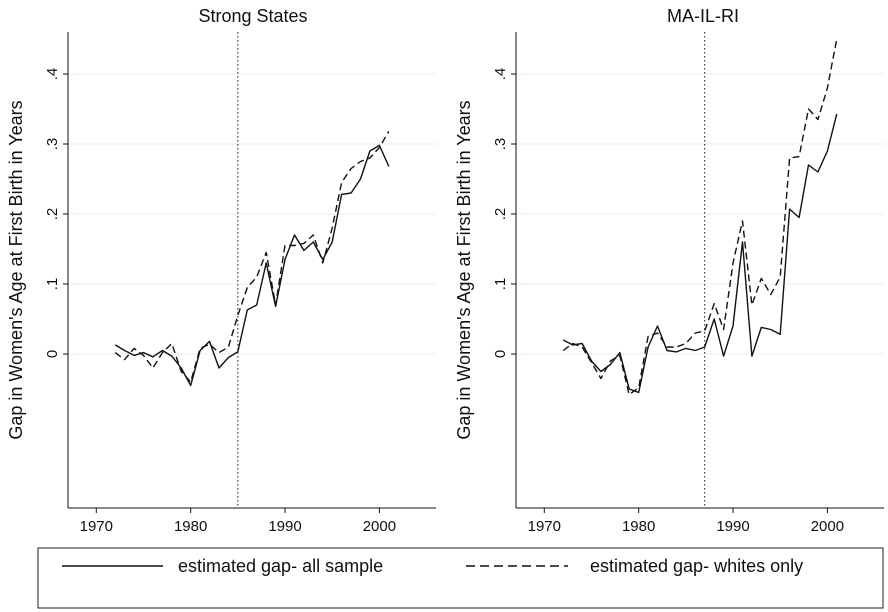  I want to click on series-line-whites-only, so click(252, 257).